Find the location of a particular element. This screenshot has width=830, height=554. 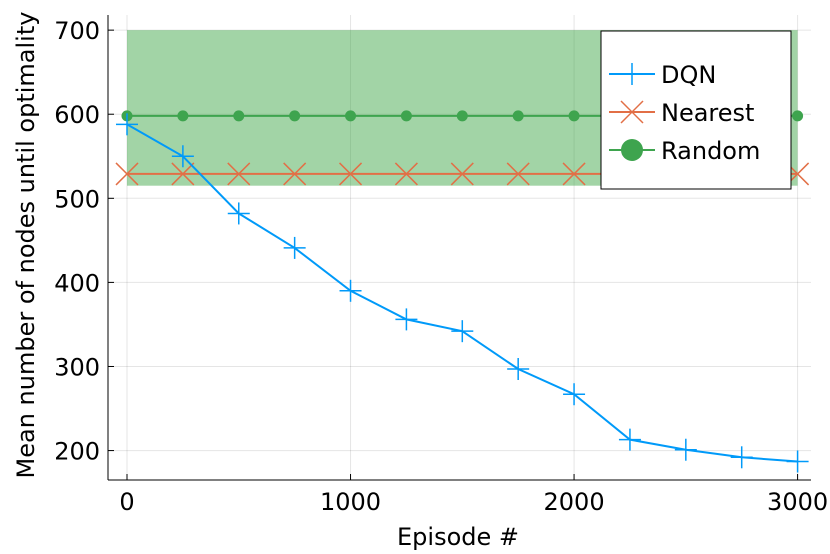

y-tick-label: 700 is located at coordinates (77, 31).